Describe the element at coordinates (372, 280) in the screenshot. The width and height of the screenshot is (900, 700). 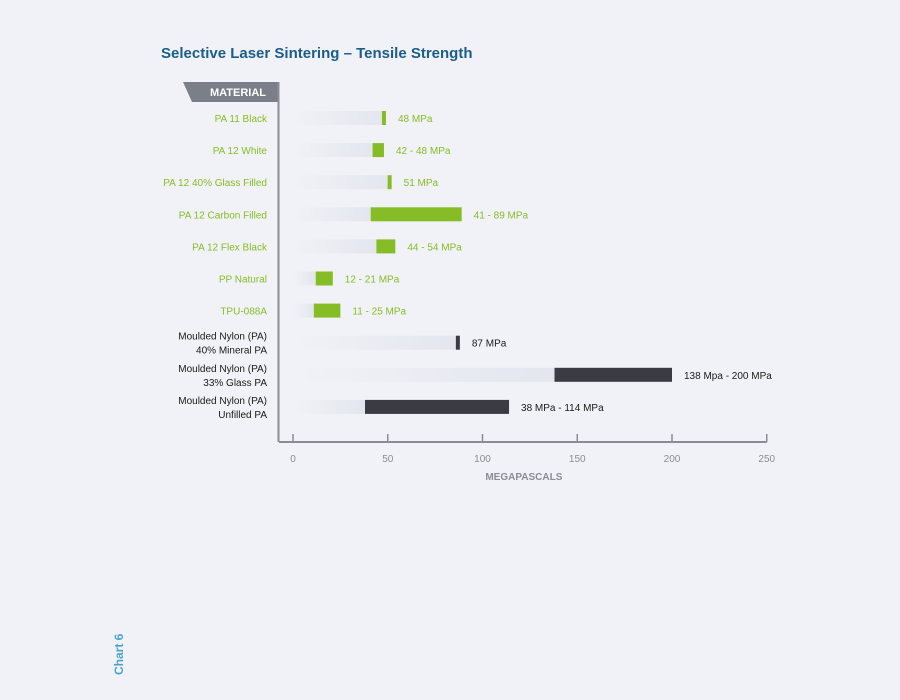
I see `value-label-5: 12 - 21 MPa` at that location.